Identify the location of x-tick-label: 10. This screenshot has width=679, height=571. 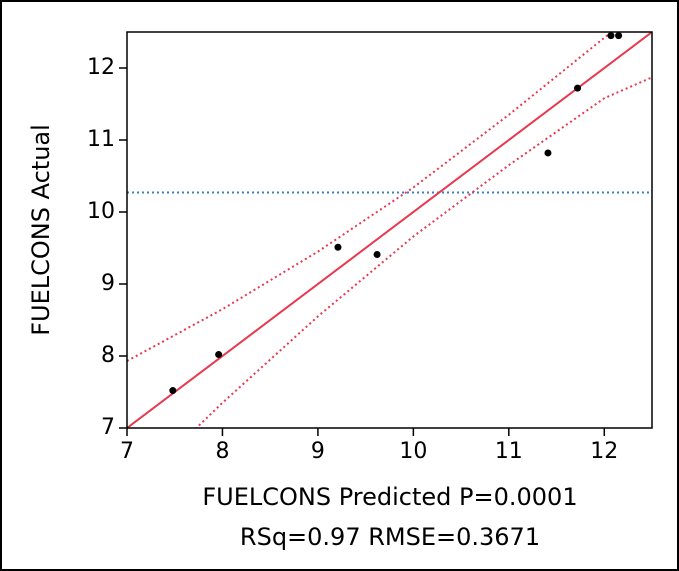
(413, 451).